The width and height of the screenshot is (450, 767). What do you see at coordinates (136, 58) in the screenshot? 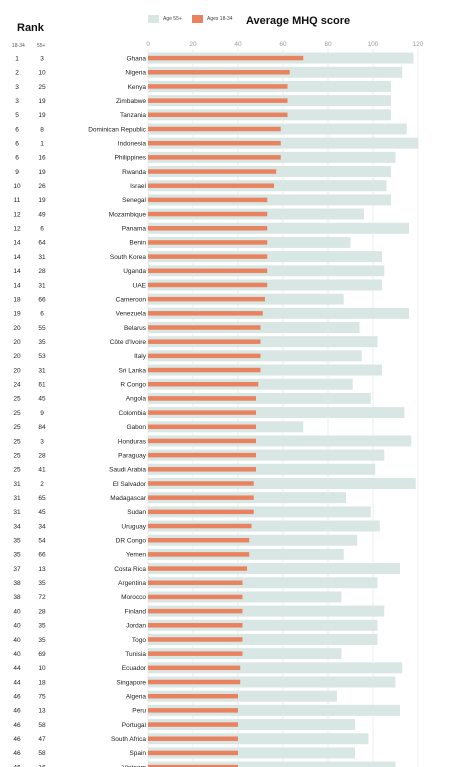
I see `country-label: Ghana` at bounding box center [136, 58].